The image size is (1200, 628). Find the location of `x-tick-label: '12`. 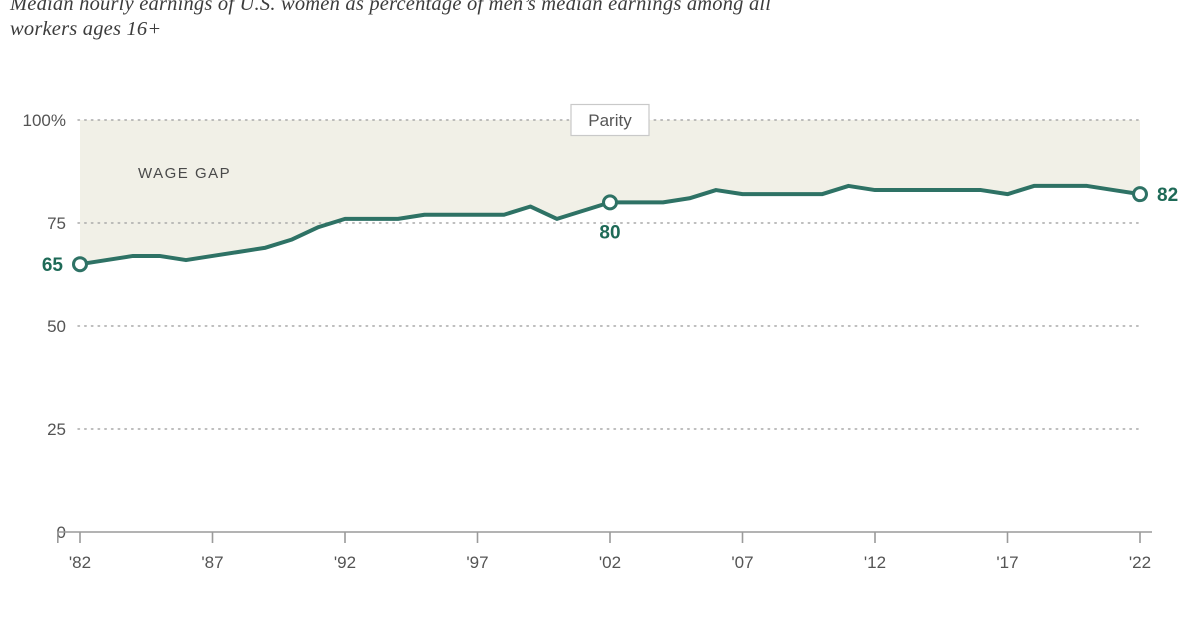

x-tick-label: '12 is located at coordinates (875, 562).